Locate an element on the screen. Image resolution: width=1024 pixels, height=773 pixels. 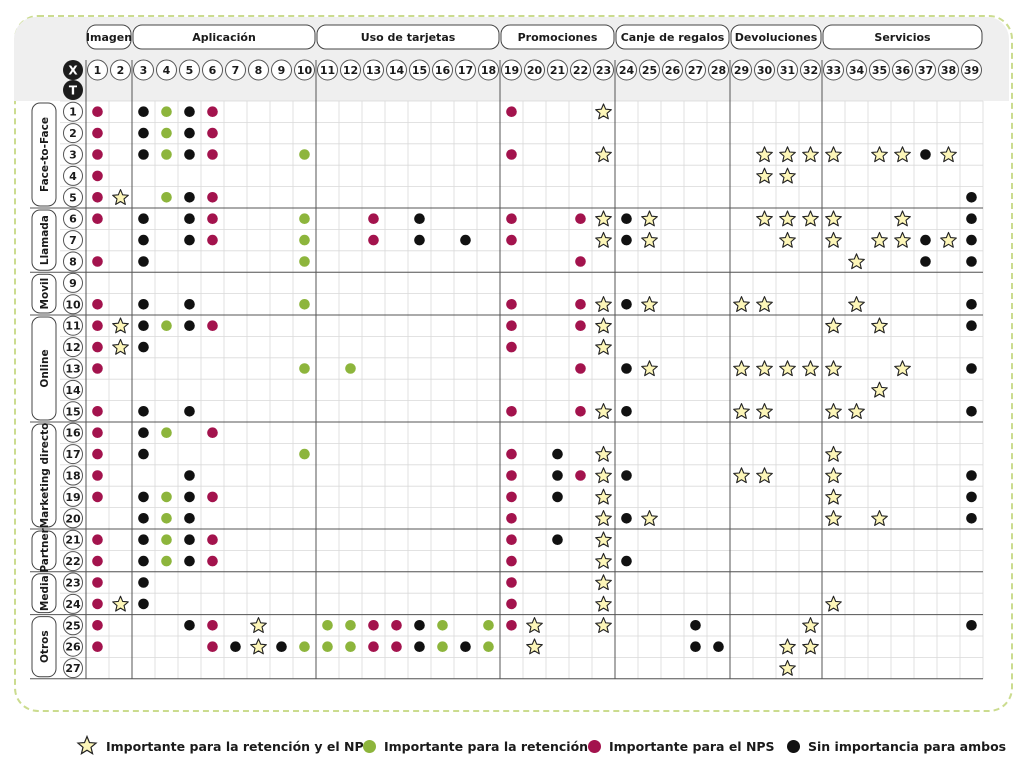
column-number-label: 15 is located at coordinates (419, 70).